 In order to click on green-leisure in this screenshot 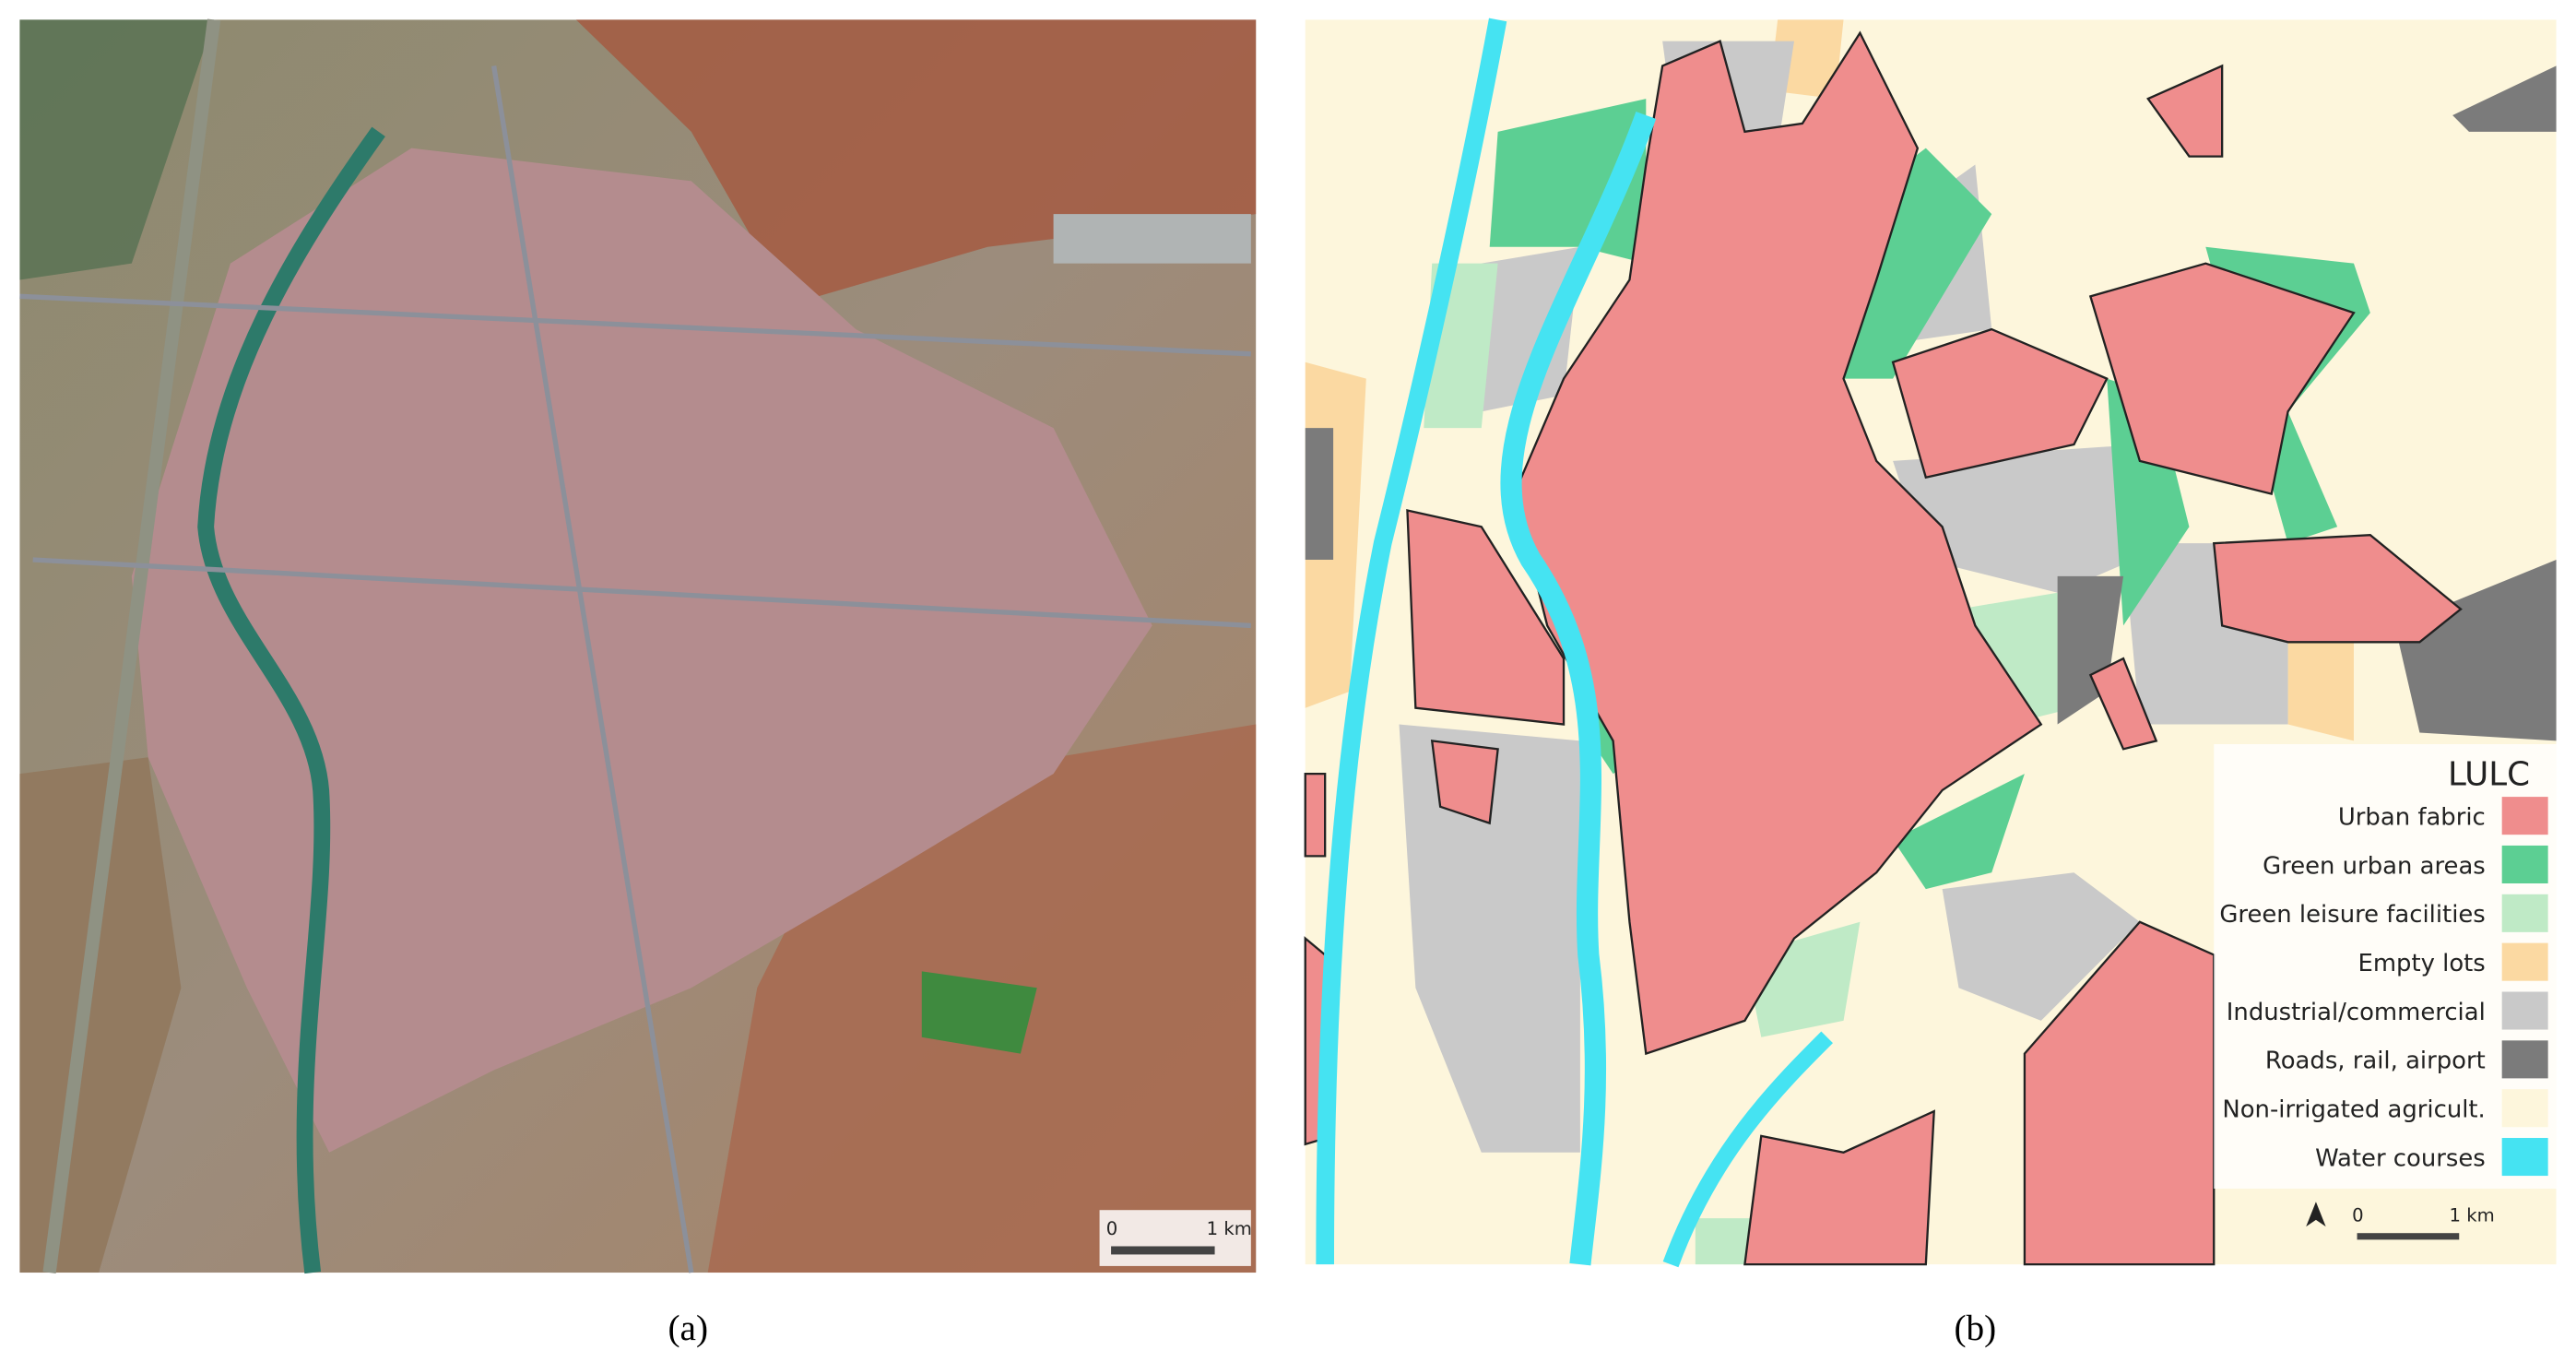, I will do `click(2016, 659)`.